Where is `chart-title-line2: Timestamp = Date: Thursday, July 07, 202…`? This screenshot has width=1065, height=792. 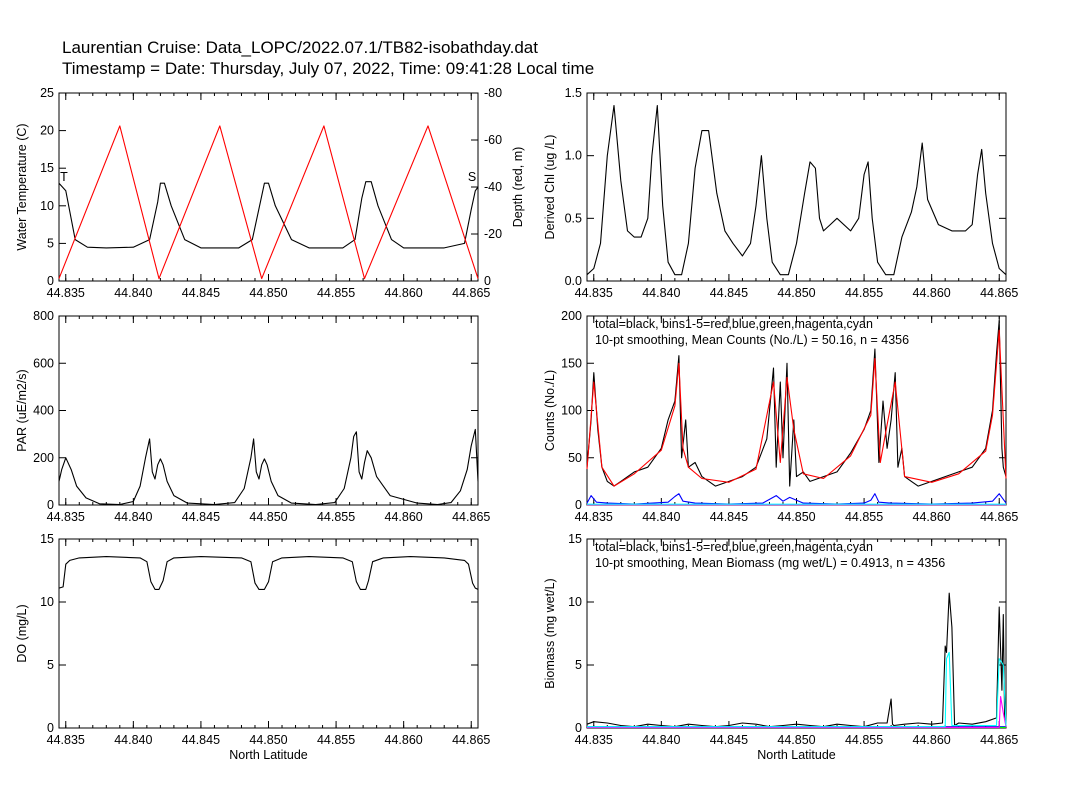
chart-title-line2: Timestamp = Date: Thursday, July 07, 202… is located at coordinates (328, 68).